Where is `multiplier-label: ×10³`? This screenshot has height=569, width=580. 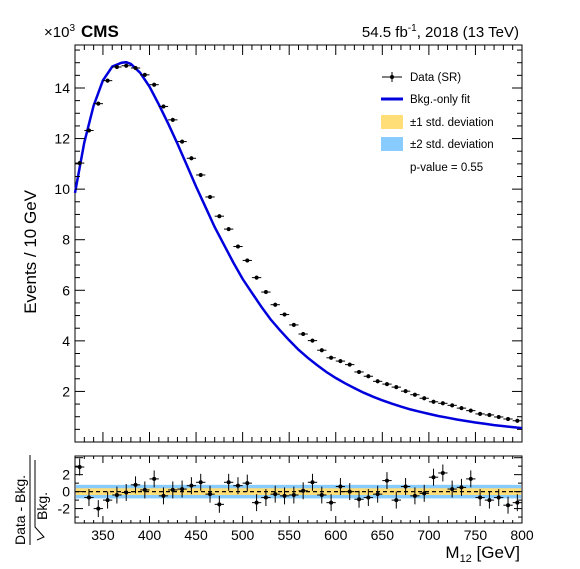
multiplier-label: ×10³ is located at coordinates (59, 32).